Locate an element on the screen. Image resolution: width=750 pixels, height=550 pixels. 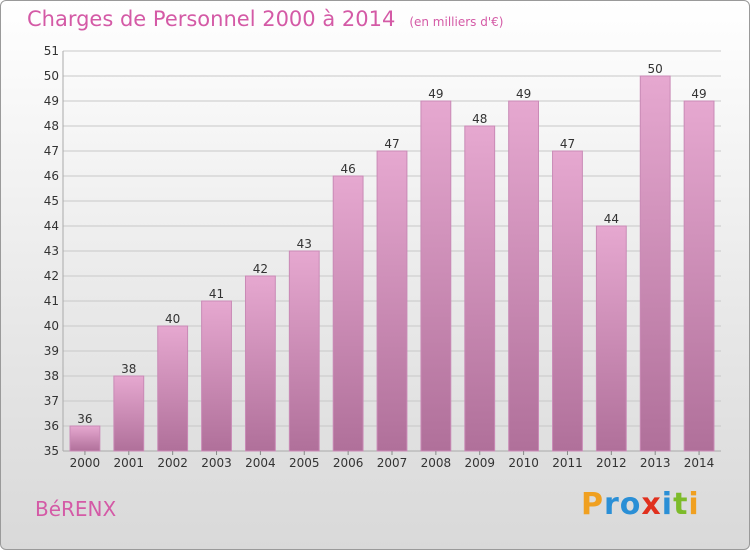
data-label: 44 is located at coordinates (611, 219).